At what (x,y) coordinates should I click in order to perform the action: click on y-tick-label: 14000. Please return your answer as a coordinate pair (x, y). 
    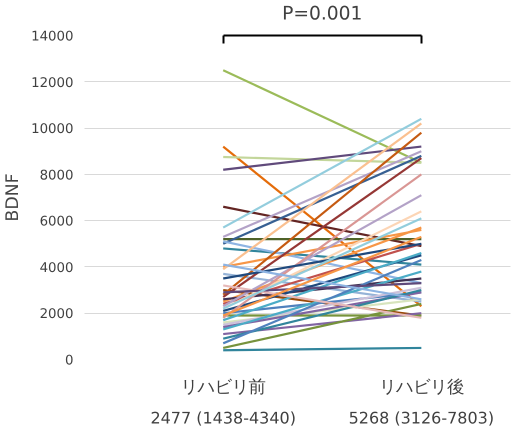
    Looking at the image, I should click on (52, 37).